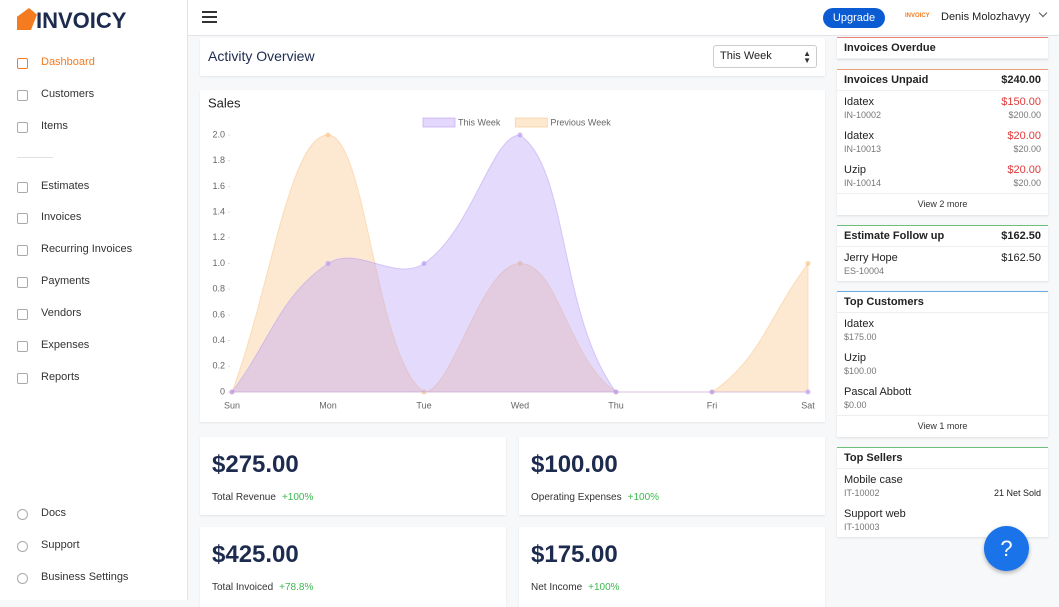  I want to click on nav-item: Support, so click(60, 545).